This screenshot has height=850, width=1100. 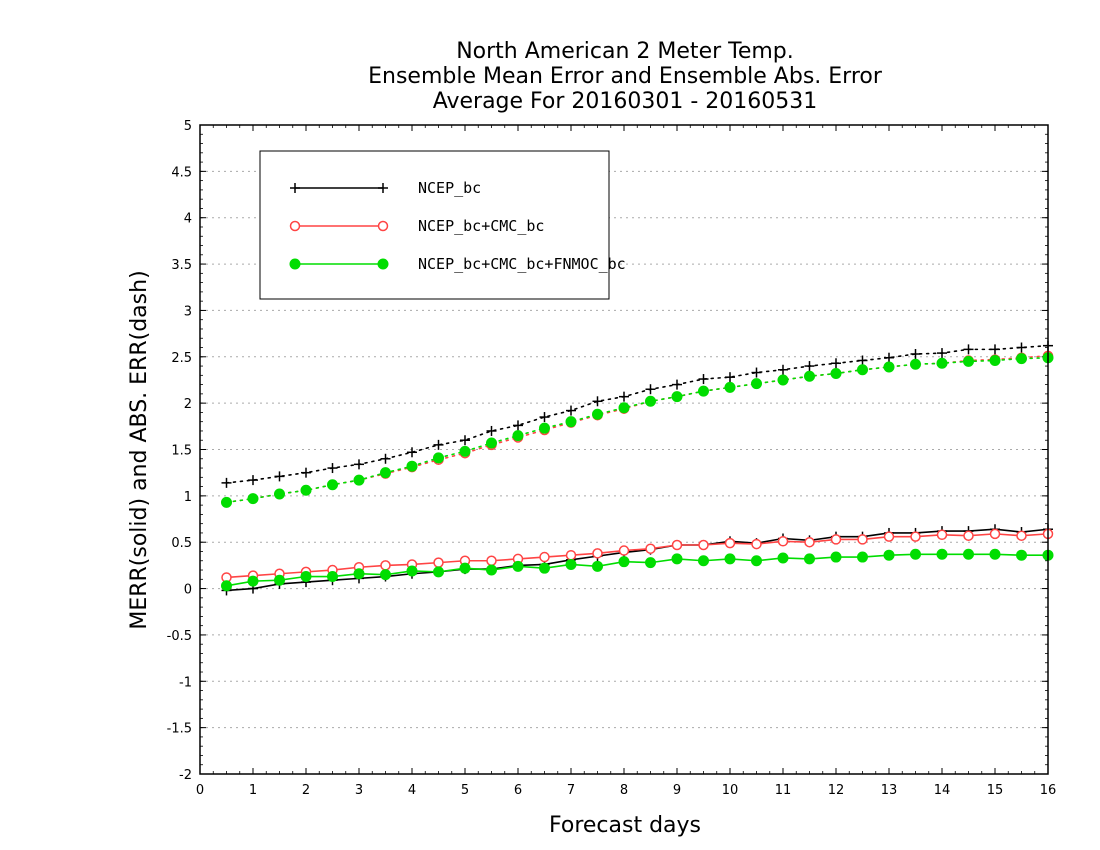 What do you see at coordinates (942, 790) in the screenshot?
I see `x-tick-label: 14` at bounding box center [942, 790].